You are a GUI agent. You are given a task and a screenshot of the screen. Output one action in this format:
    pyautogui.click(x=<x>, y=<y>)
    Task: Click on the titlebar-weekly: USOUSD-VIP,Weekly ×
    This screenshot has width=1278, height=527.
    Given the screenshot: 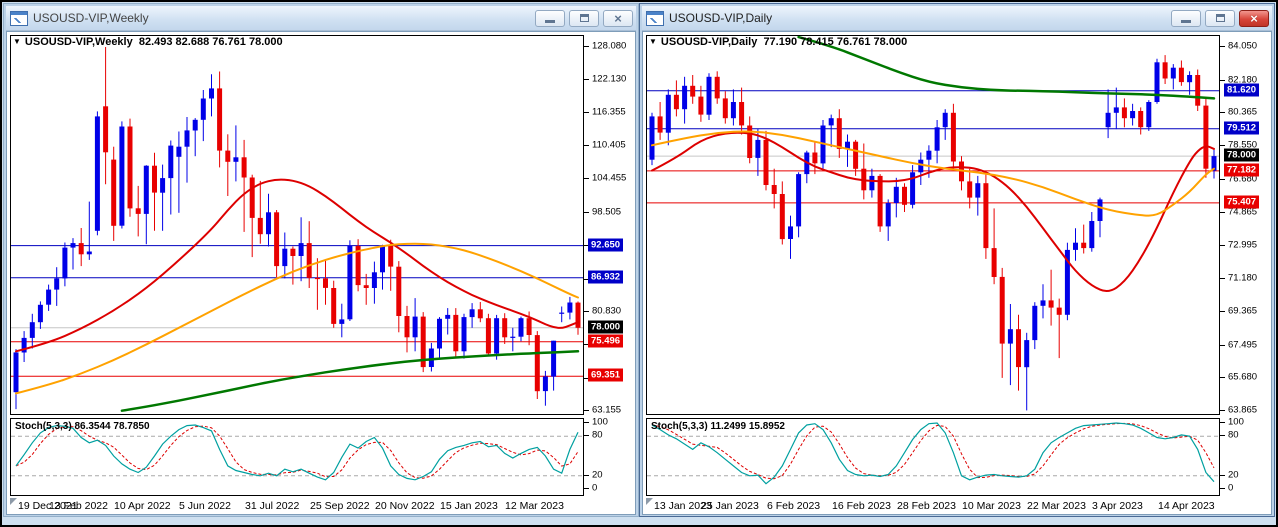 What is the action you would take?
    pyautogui.click(x=321, y=18)
    